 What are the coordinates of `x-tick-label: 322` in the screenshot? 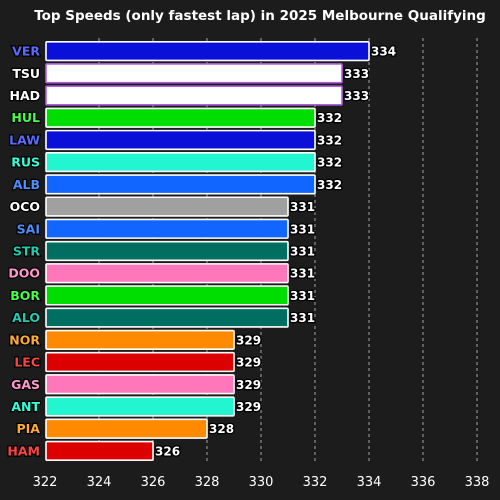 It's located at (45, 482).